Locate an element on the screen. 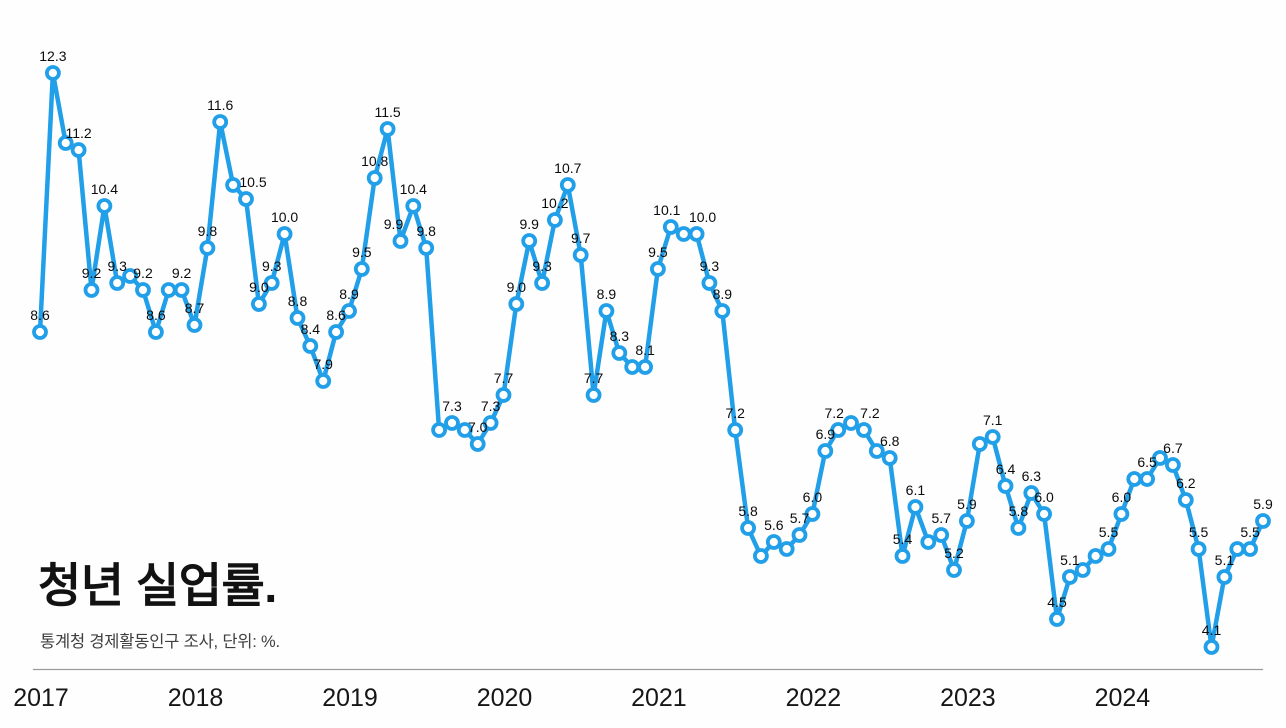 This screenshot has width=1286, height=728. x-axis-tick-label: 2017 is located at coordinates (41, 698).